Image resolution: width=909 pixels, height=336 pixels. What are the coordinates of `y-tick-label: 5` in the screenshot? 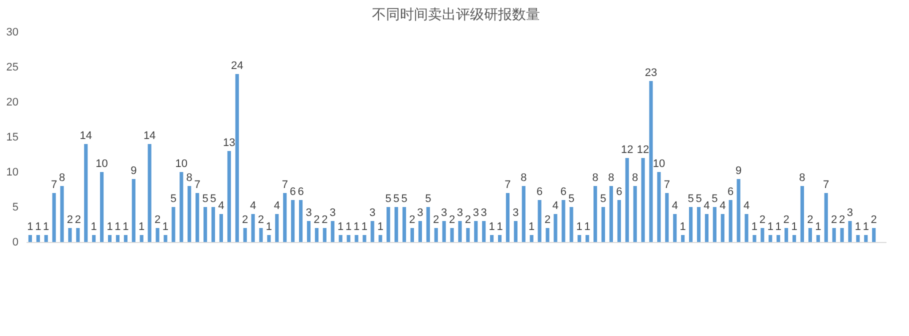 It's located at (15, 208).